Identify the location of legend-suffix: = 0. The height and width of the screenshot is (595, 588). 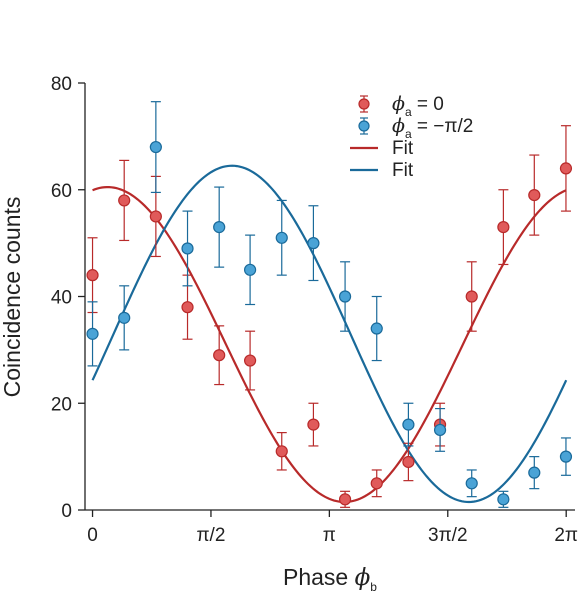
(428, 104).